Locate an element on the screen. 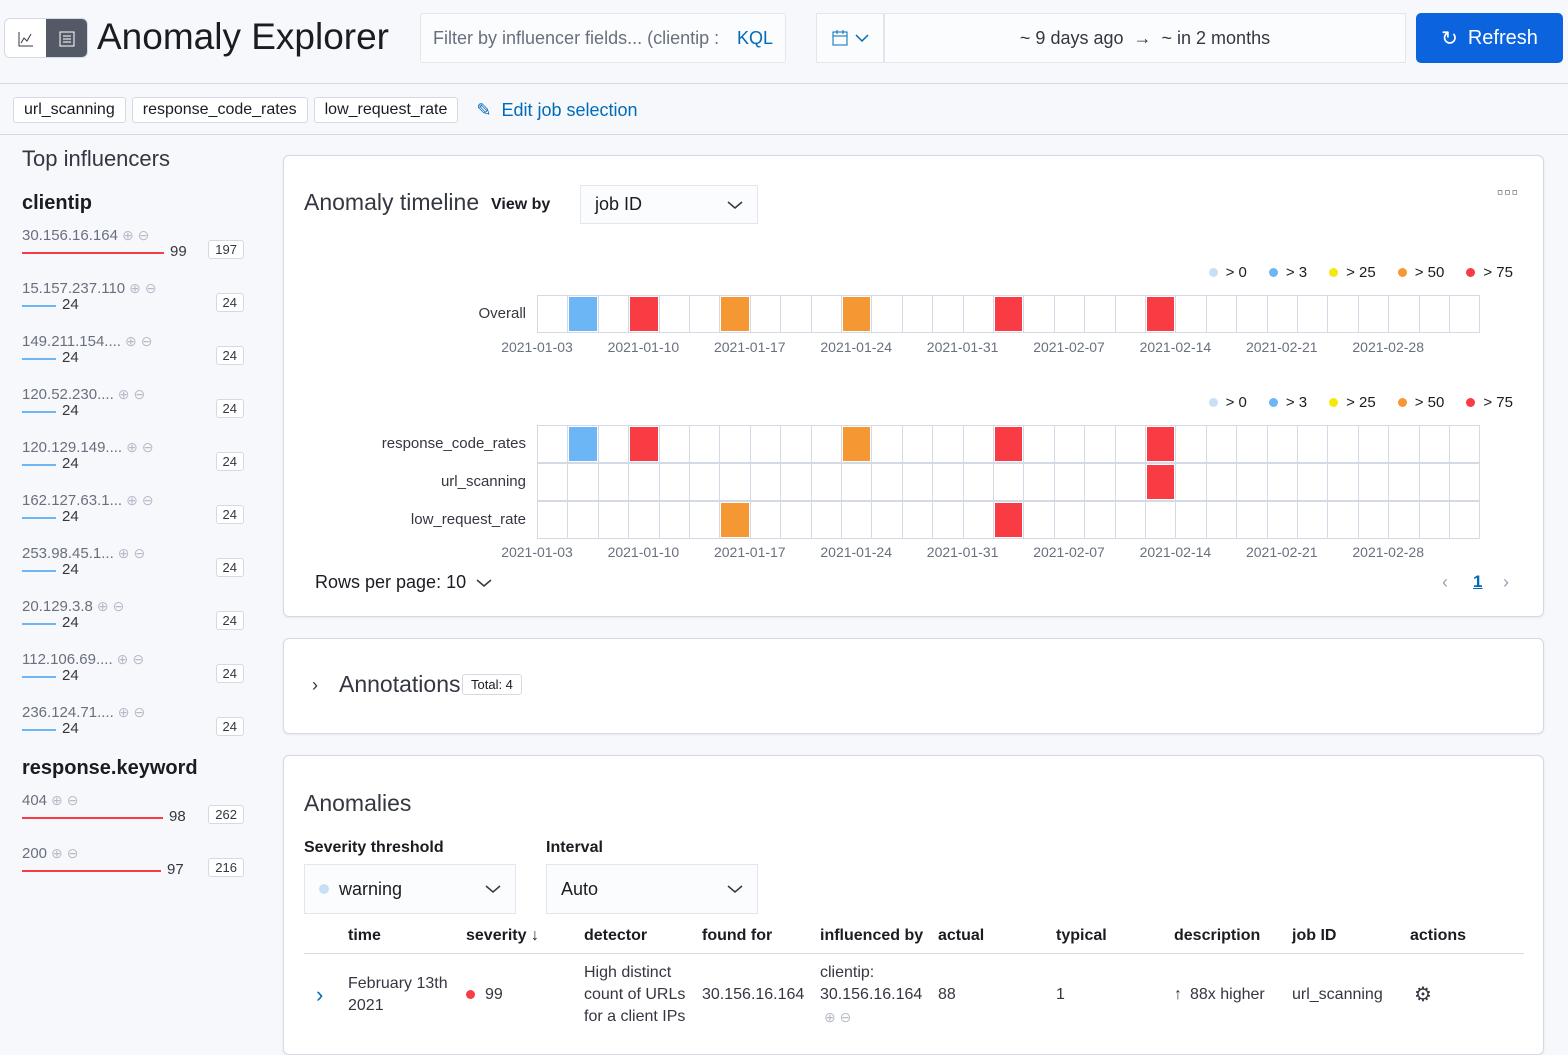 This screenshot has width=1568, height=1055. next-page-icon: › is located at coordinates (1506, 582).